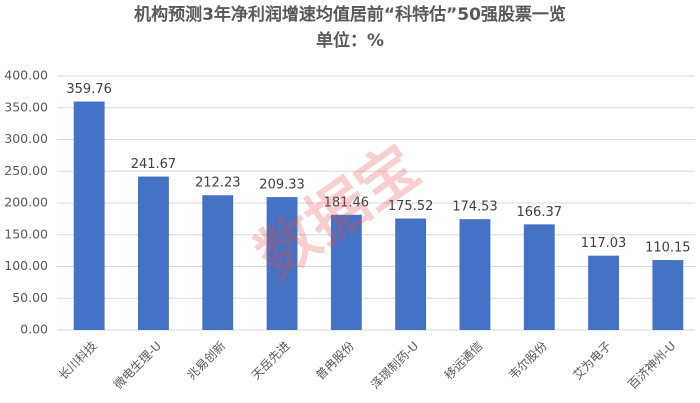  What do you see at coordinates (350, 40) in the screenshot?
I see `chart-subtitle: 单位：%` at bounding box center [350, 40].